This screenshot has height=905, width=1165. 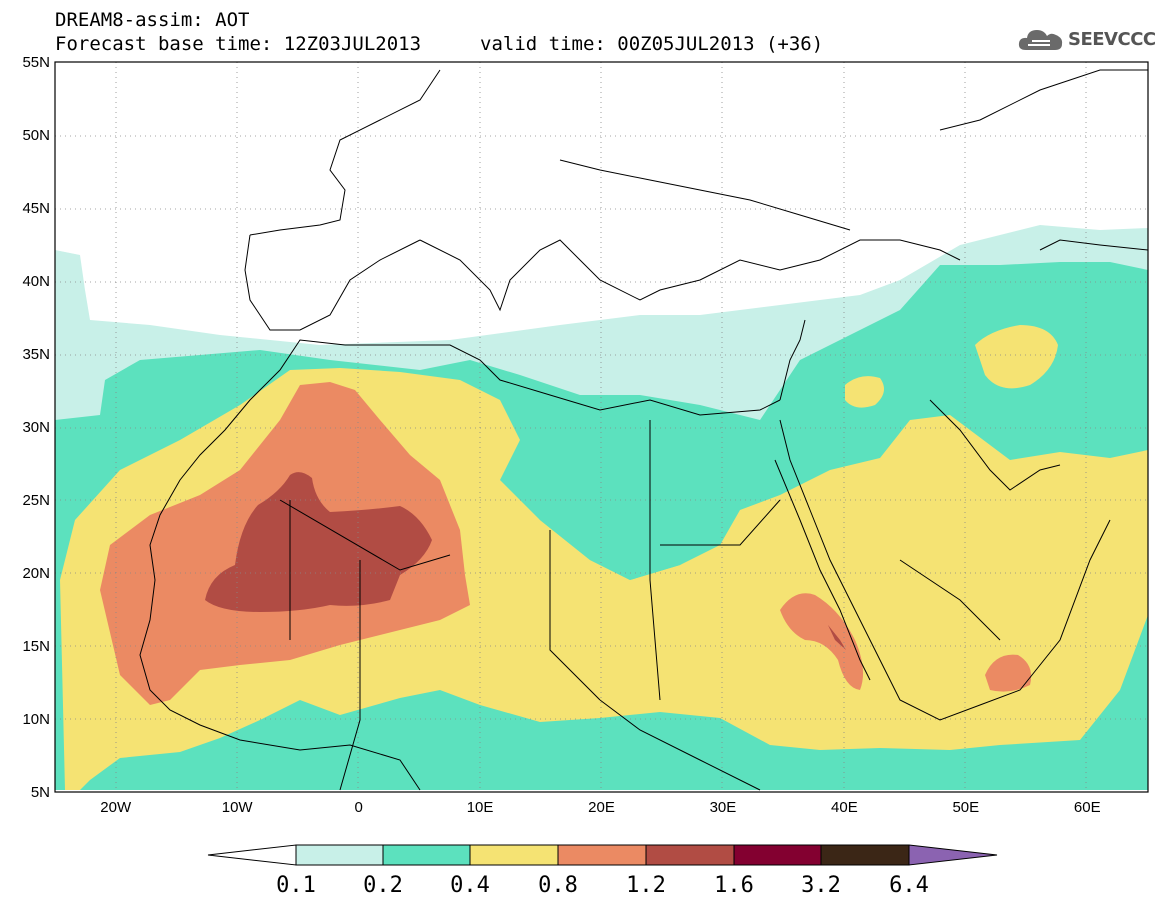 I want to click on colorbar-level-label: 3.2, so click(x=821, y=885).